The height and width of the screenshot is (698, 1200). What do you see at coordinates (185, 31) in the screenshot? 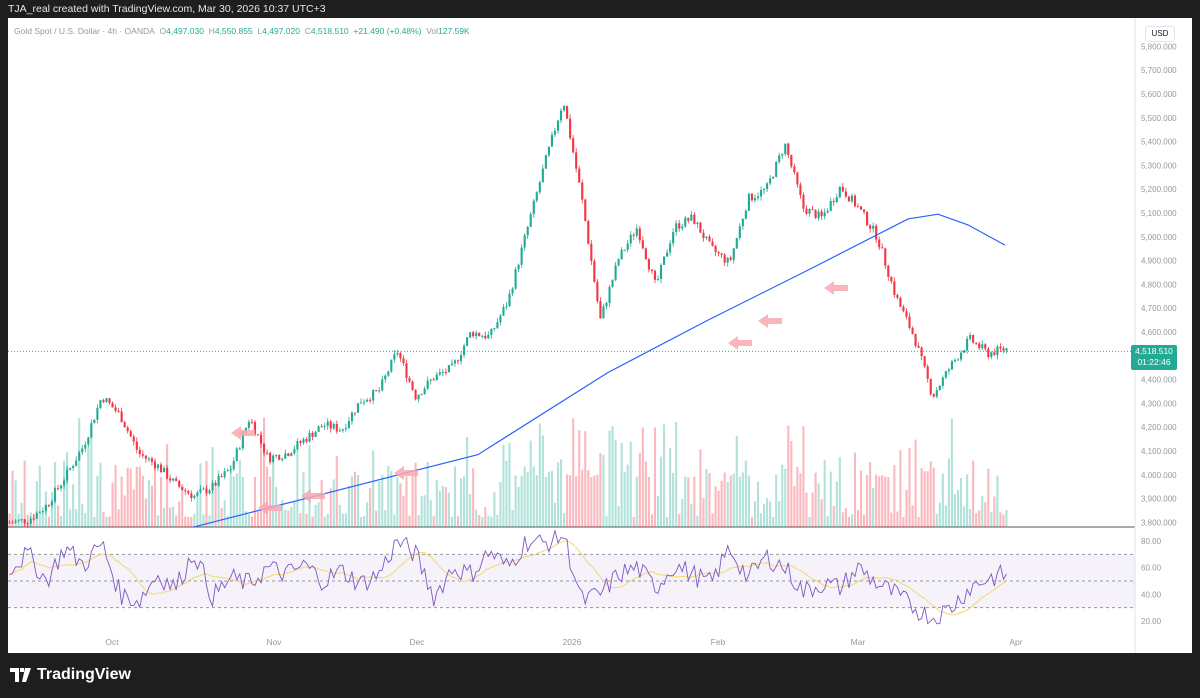
I see `open-value: 4,497.030` at bounding box center [185, 31].